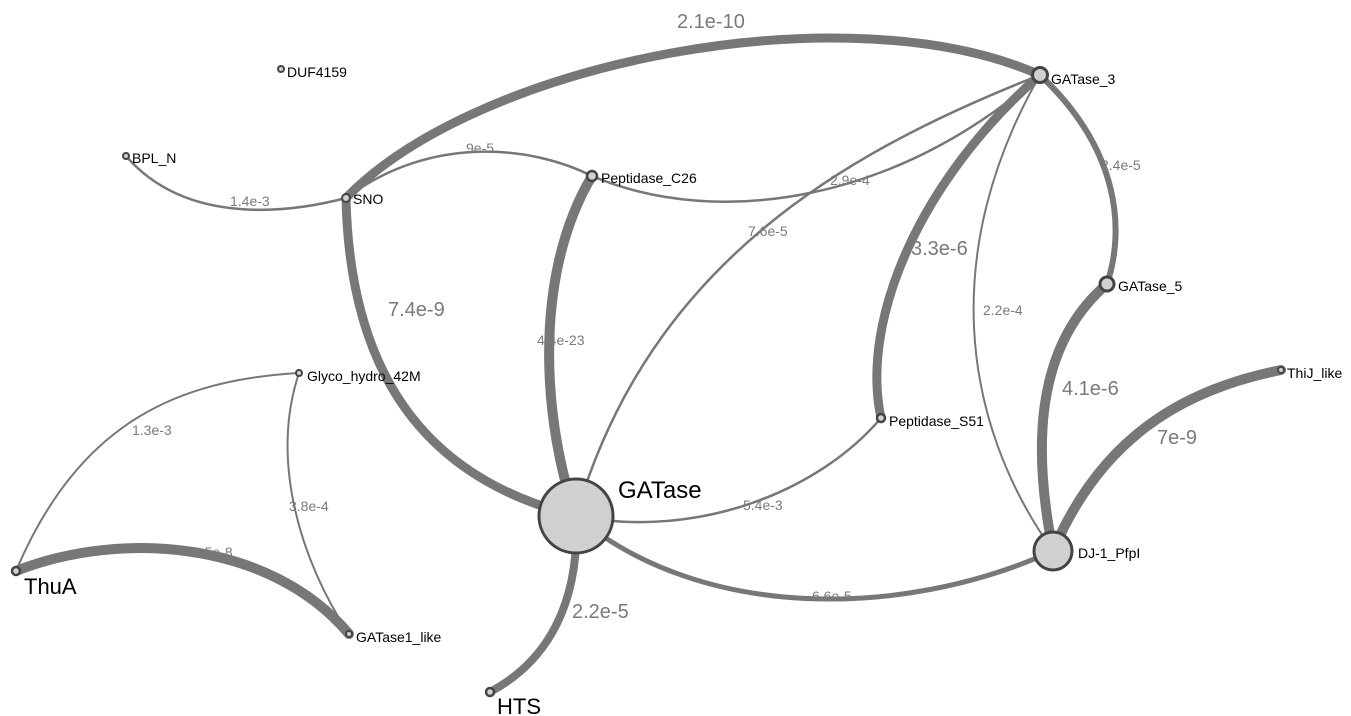 This screenshot has height=716, width=1351. I want to click on node-label-bpln: BPL_N, so click(154, 158).